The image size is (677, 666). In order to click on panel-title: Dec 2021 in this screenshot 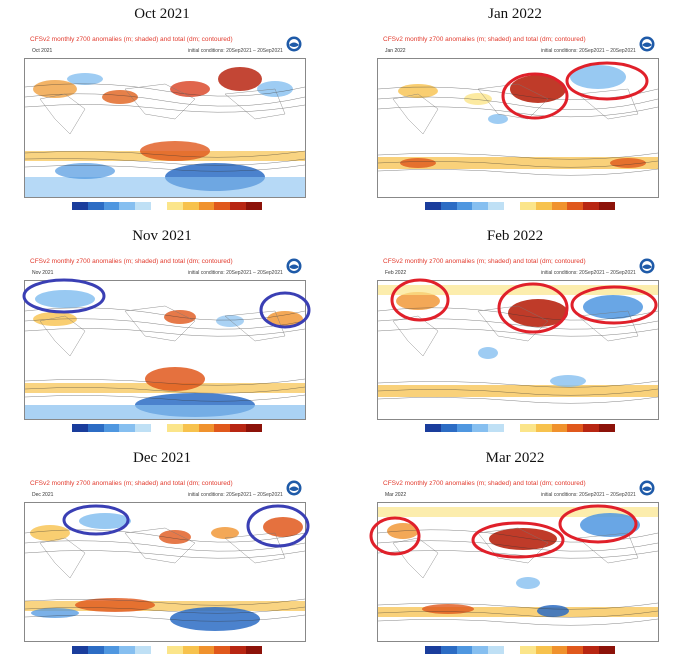, I will do `click(162, 458)`.